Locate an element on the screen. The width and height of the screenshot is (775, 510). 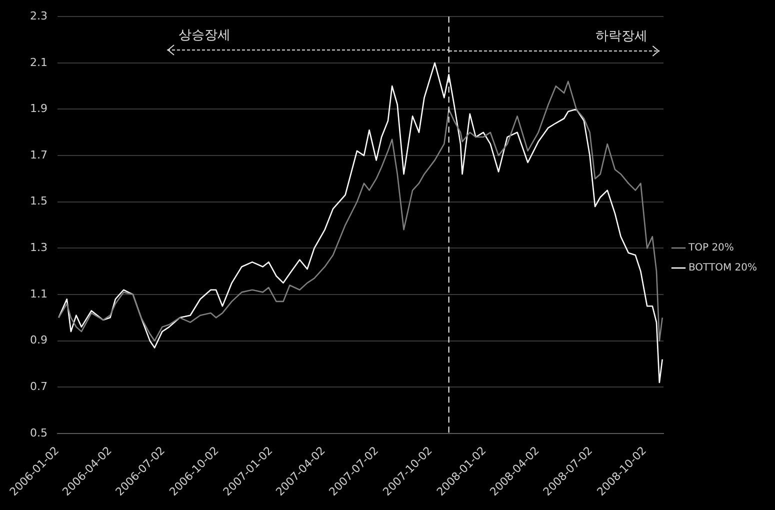
y-tick-label: 1.9 is located at coordinates (39, 109).